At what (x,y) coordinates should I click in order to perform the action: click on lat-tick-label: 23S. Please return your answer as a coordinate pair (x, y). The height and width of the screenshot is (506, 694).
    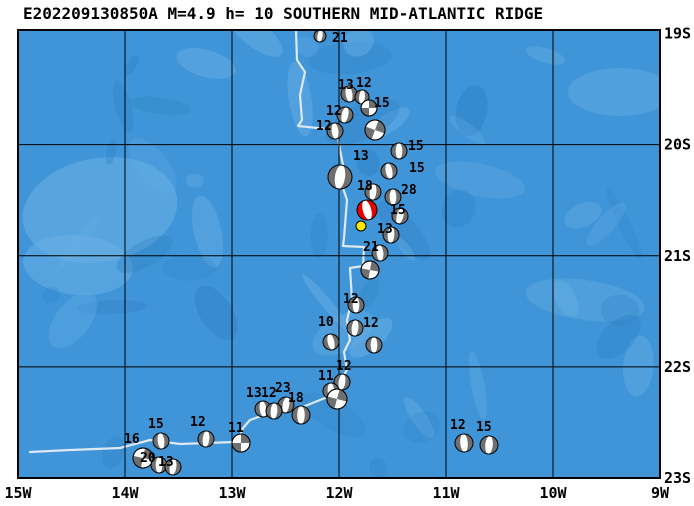
    Looking at the image, I should click on (677, 478).